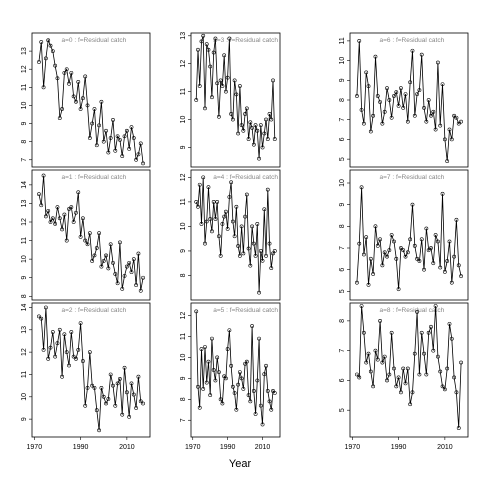 This screenshot has width=480, height=480. I want to click on x-tick-label: 1990, so click(81, 447).